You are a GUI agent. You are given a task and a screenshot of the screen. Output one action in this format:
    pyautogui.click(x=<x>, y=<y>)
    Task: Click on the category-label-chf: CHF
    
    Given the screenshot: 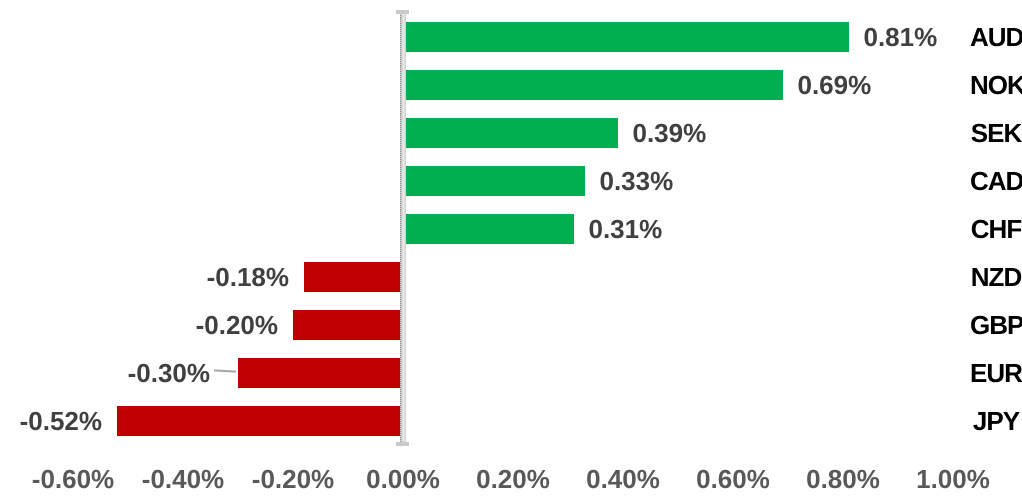 What is the action you would take?
    pyautogui.click(x=996, y=229)
    